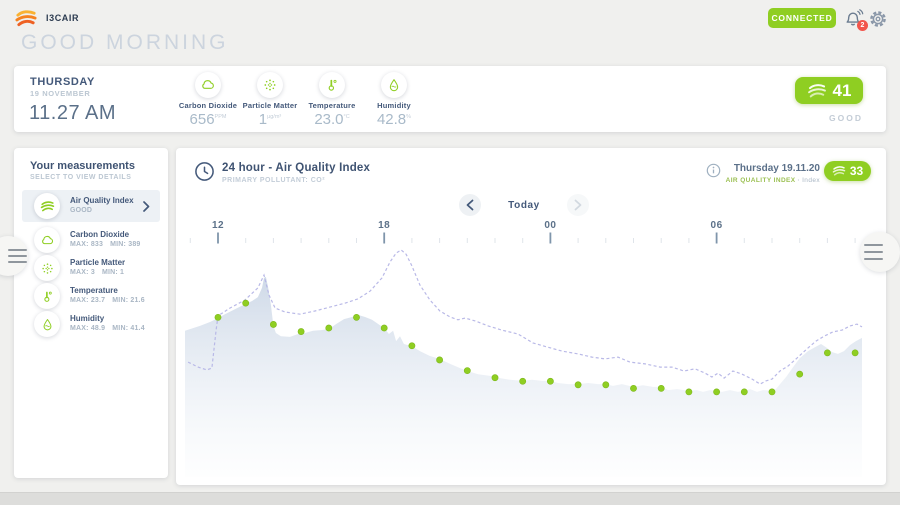 Image resolution: width=900 pixels, height=505 pixels. What do you see at coordinates (394, 100) in the screenshot?
I see `sensor-humidity: Humidity 42.8%` at bounding box center [394, 100].